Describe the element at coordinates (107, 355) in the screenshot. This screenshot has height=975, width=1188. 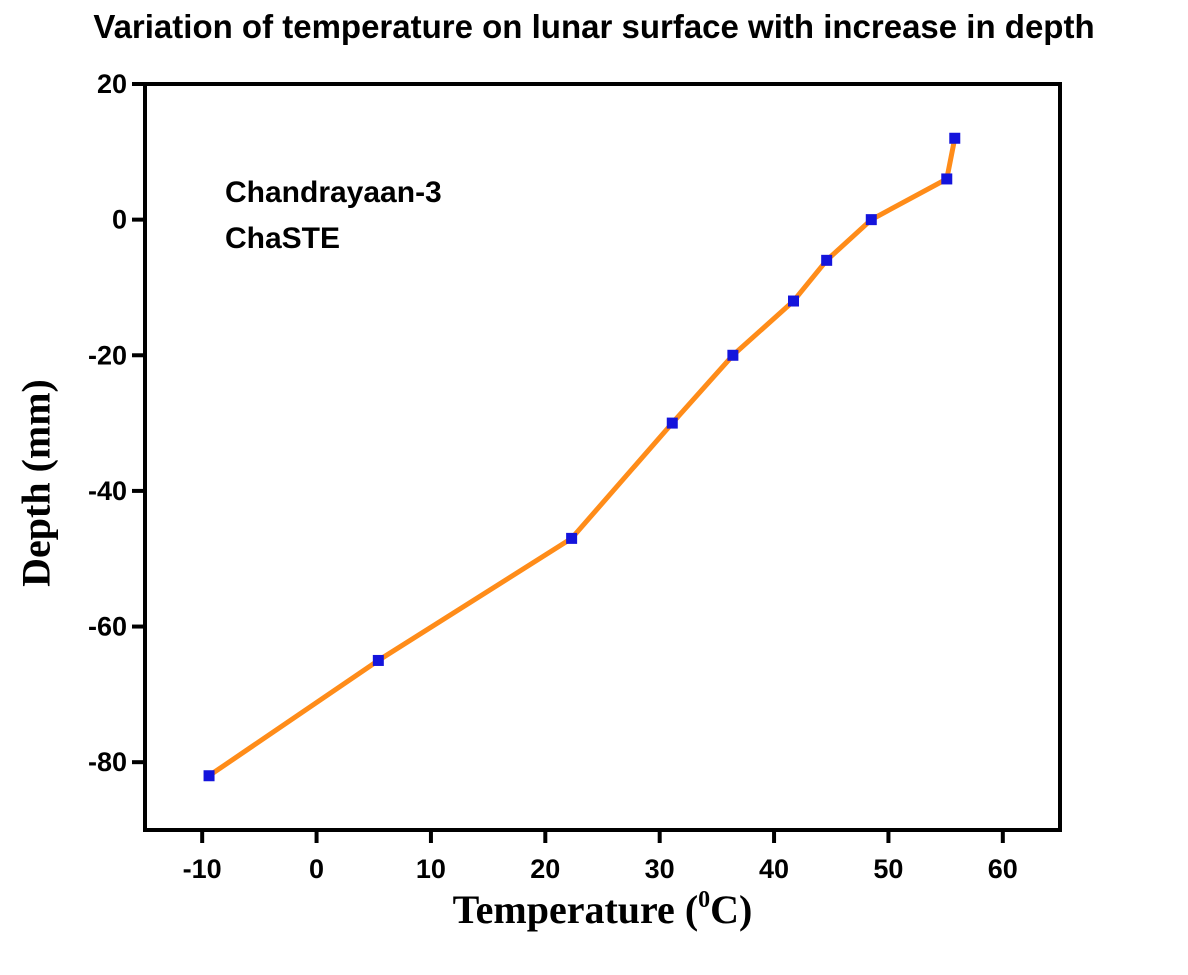
I see `y-axis-tick-label: -20` at that location.